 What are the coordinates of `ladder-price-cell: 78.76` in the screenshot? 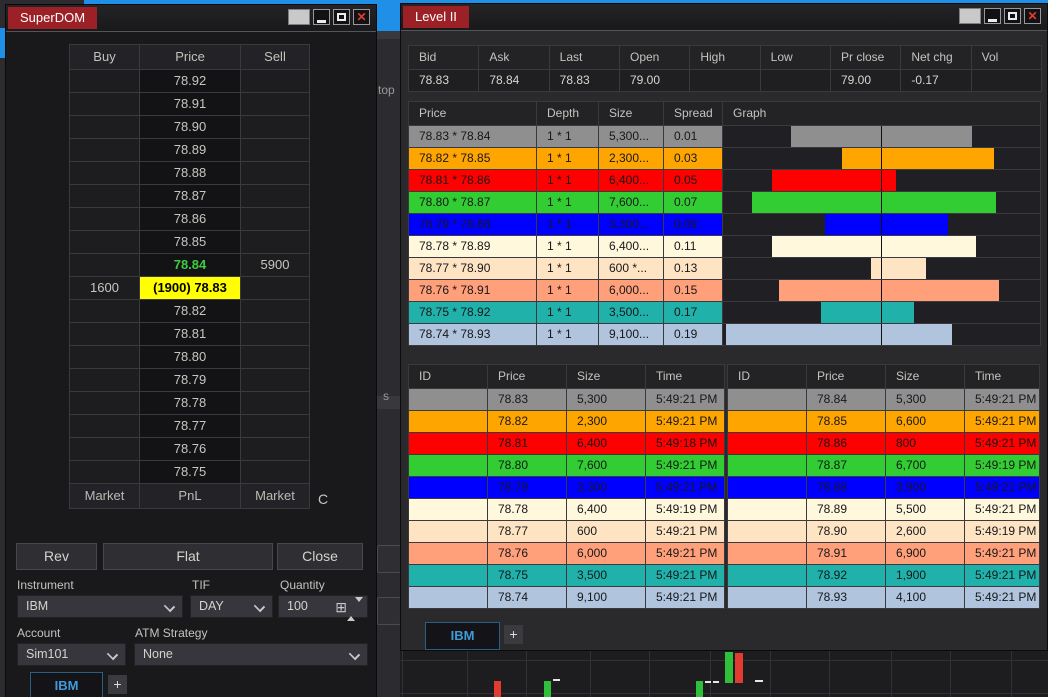 It's located at (190, 449).